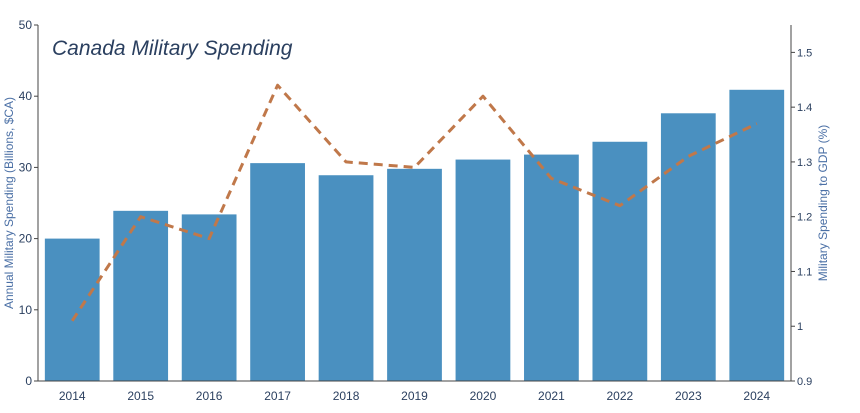  I want to click on x-tick-label: 2017, so click(277, 396).